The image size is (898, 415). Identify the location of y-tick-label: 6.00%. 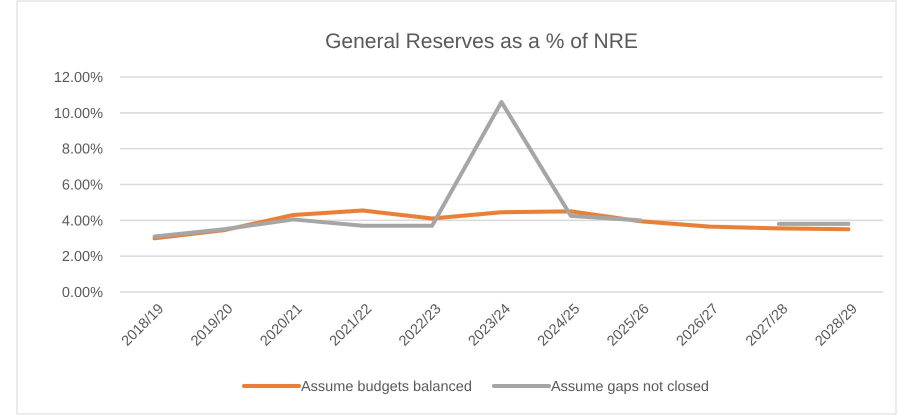
(83, 186).